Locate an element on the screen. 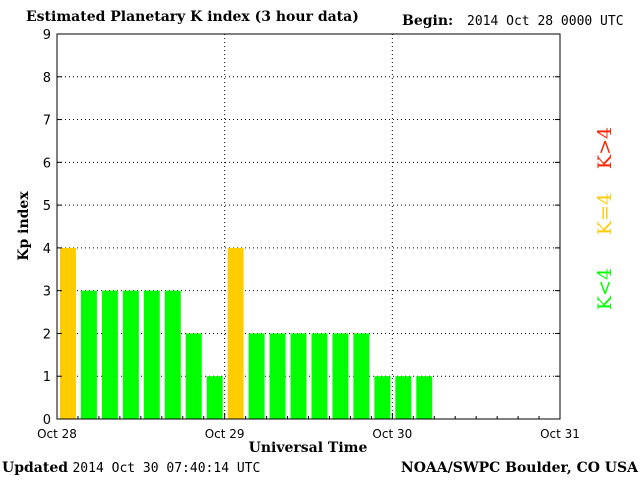  updated-line: Updated 2014 Oct 30 07:40:14 UTC is located at coordinates (131, 468).